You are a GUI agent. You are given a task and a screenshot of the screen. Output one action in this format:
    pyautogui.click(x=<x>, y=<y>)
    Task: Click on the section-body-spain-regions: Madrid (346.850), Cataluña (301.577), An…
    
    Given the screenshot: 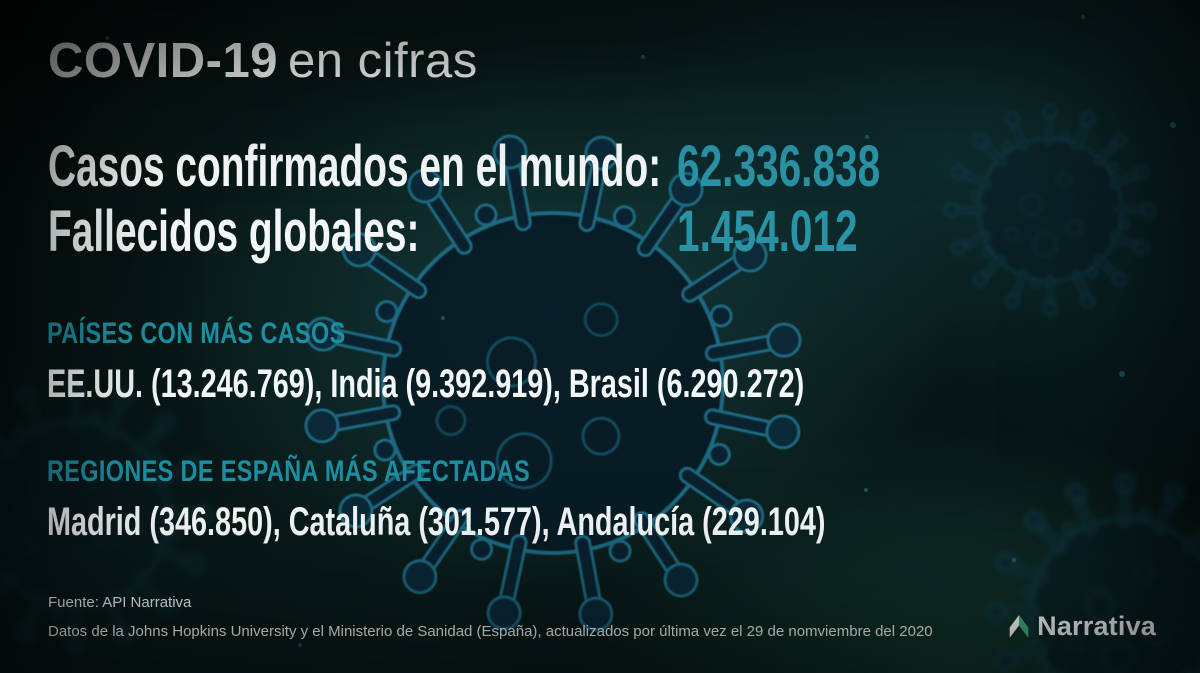 What is the action you would take?
    pyautogui.click(x=587, y=522)
    